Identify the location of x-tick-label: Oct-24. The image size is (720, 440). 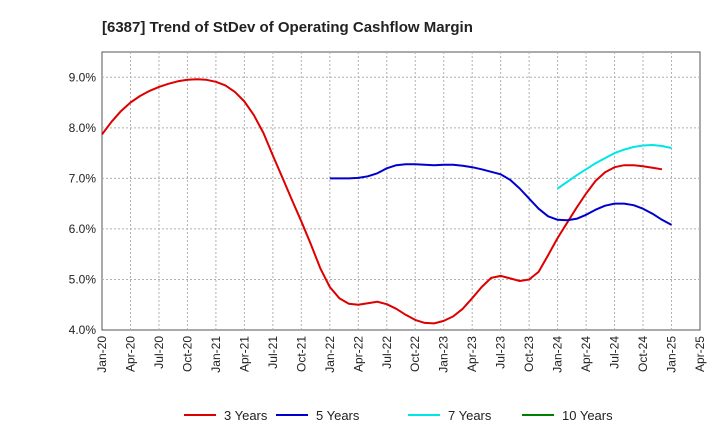
(643, 354).